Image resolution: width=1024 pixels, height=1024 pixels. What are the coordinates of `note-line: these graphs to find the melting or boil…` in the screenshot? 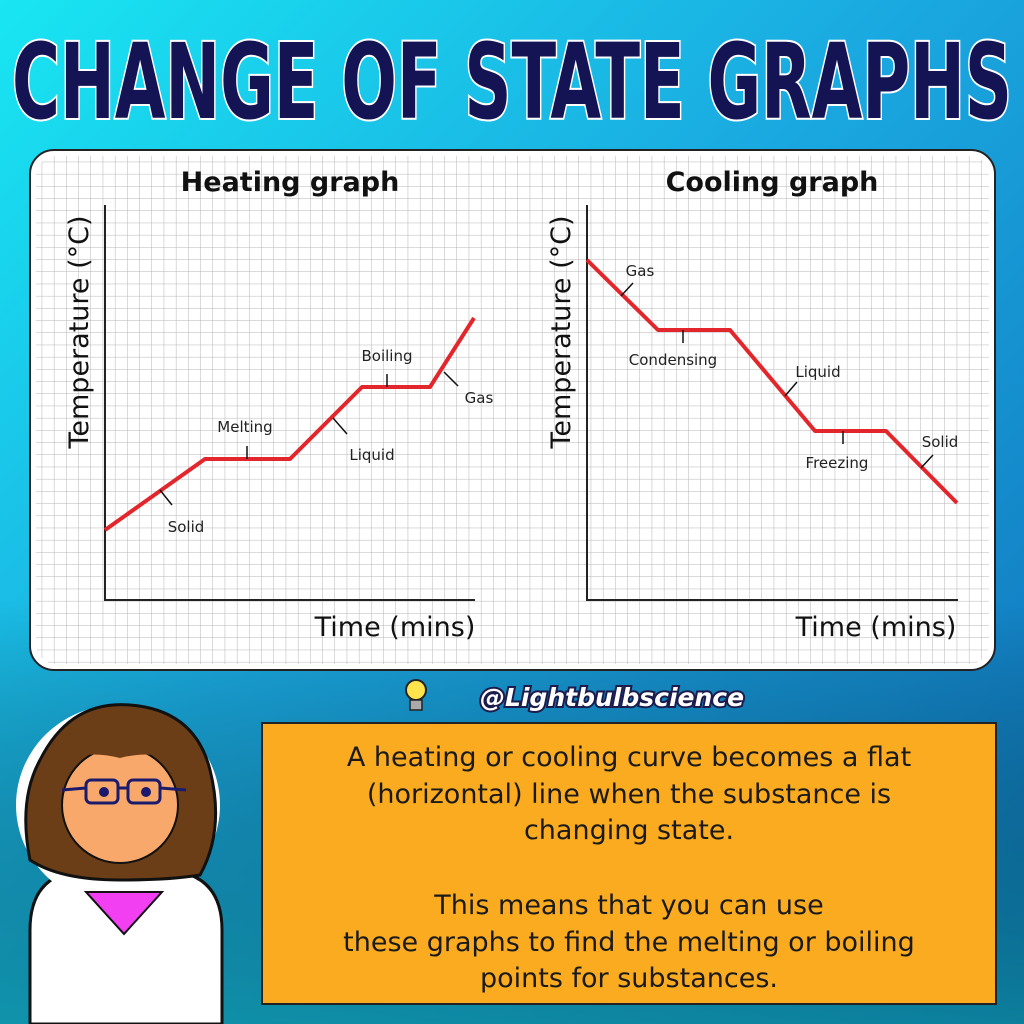 It's located at (629, 942).